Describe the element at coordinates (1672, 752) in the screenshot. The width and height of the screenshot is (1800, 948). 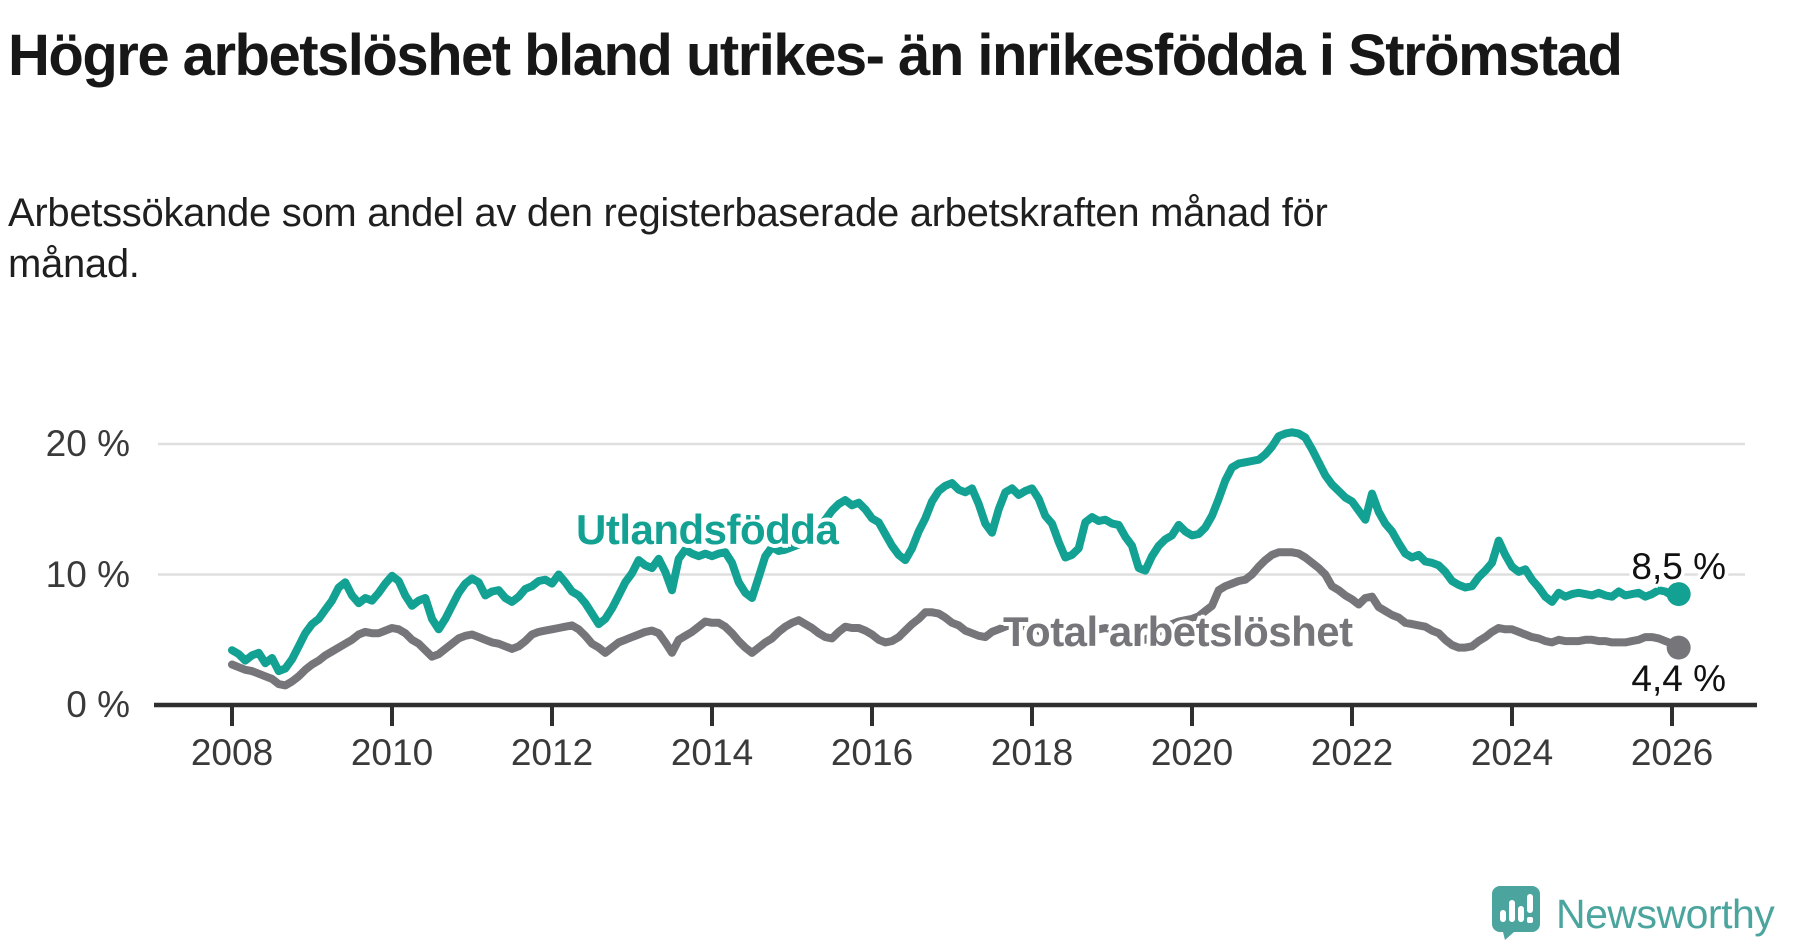
I see `x-tick-label-2026: 2026` at that location.